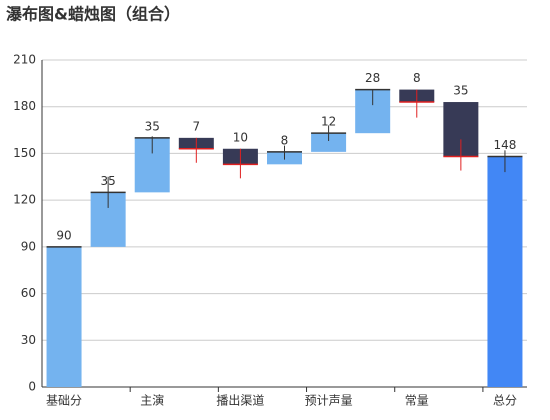  I want to click on x-tick-label: 主演, so click(152, 400).